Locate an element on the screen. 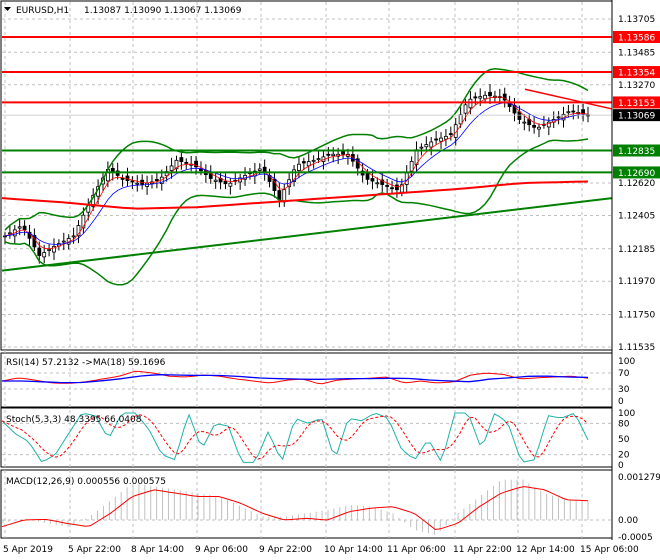 Image resolution: width=660 pixels, height=560 pixels. level-price-label: 1.12835 is located at coordinates (636, 152).